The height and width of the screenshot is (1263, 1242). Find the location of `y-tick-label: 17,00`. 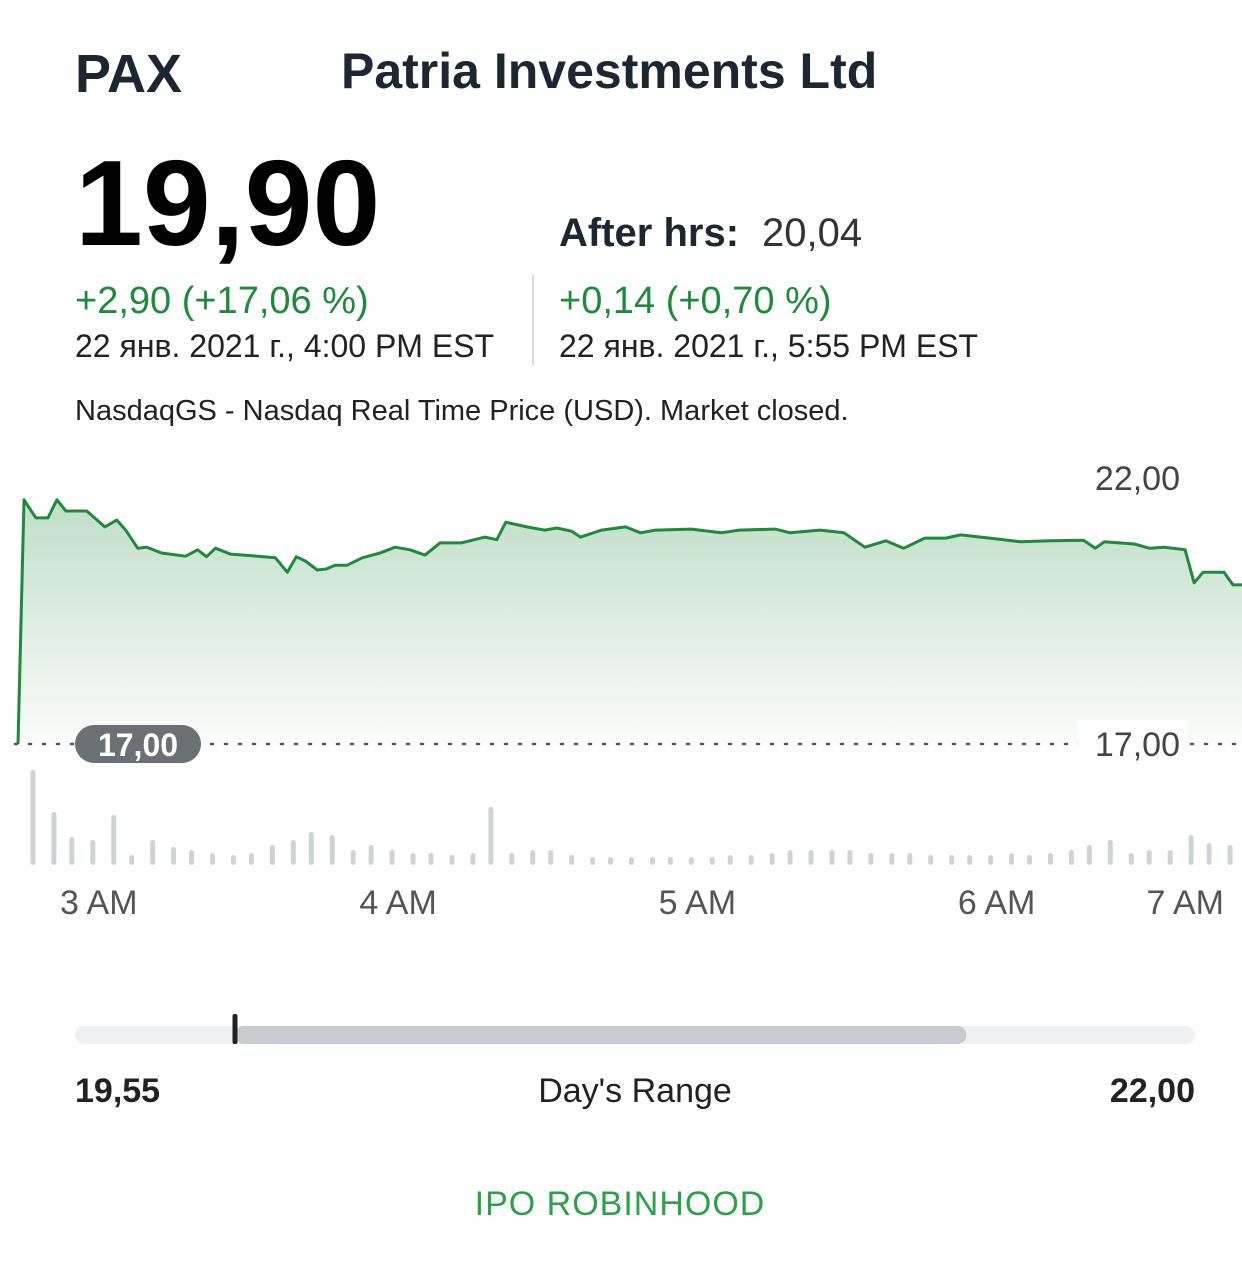

y-tick-label: 17,00 is located at coordinates (1137, 745).